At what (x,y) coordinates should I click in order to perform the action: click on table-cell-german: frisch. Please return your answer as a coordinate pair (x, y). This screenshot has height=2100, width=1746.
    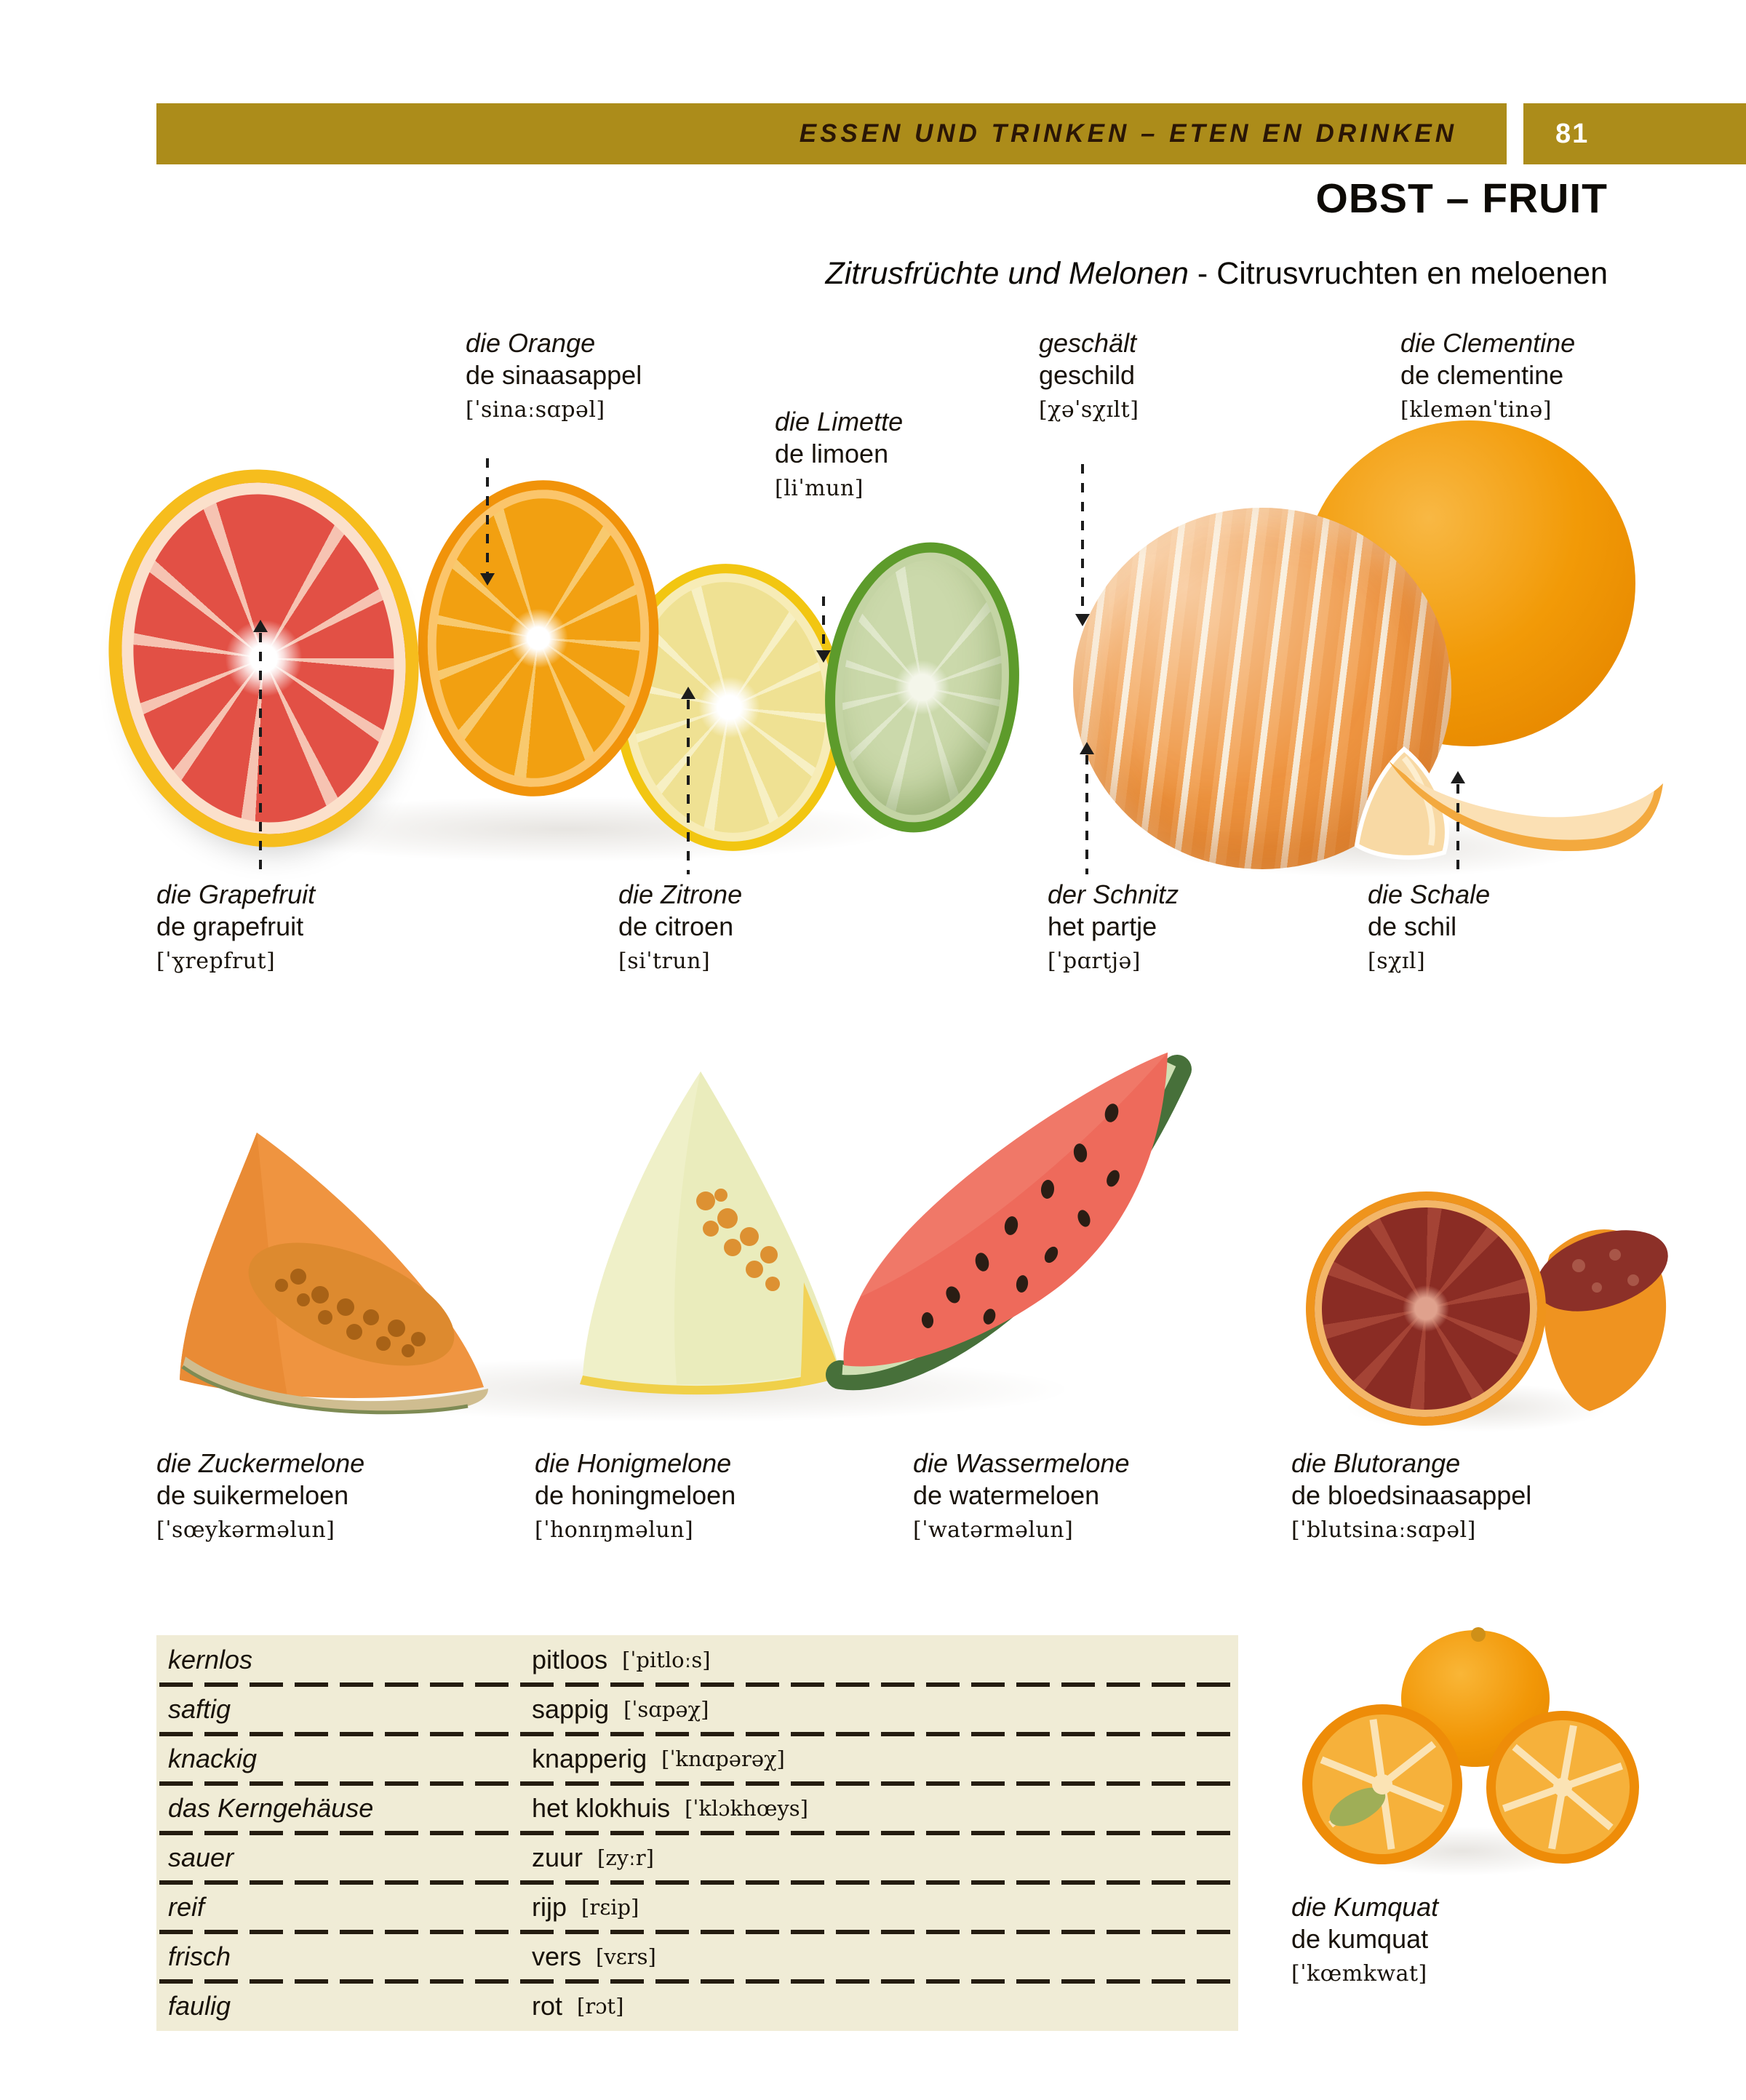
    Looking at the image, I should click on (200, 1956).